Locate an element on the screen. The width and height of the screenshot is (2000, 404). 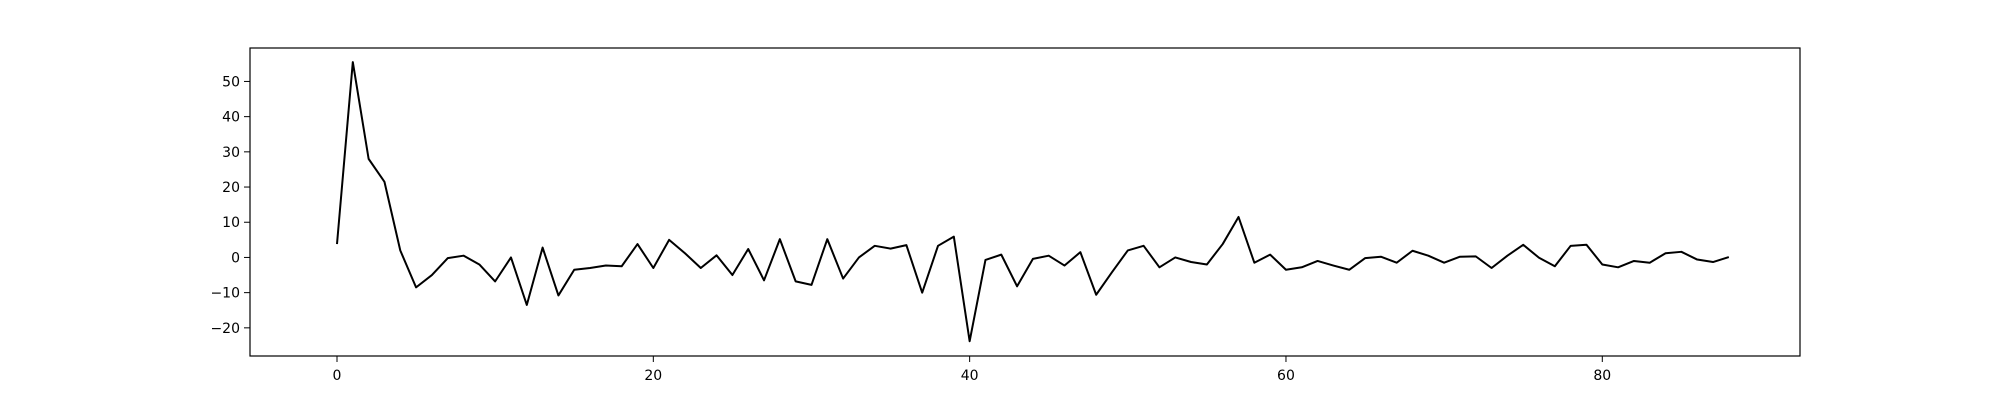
x-tick-label: 0 is located at coordinates (337, 376).